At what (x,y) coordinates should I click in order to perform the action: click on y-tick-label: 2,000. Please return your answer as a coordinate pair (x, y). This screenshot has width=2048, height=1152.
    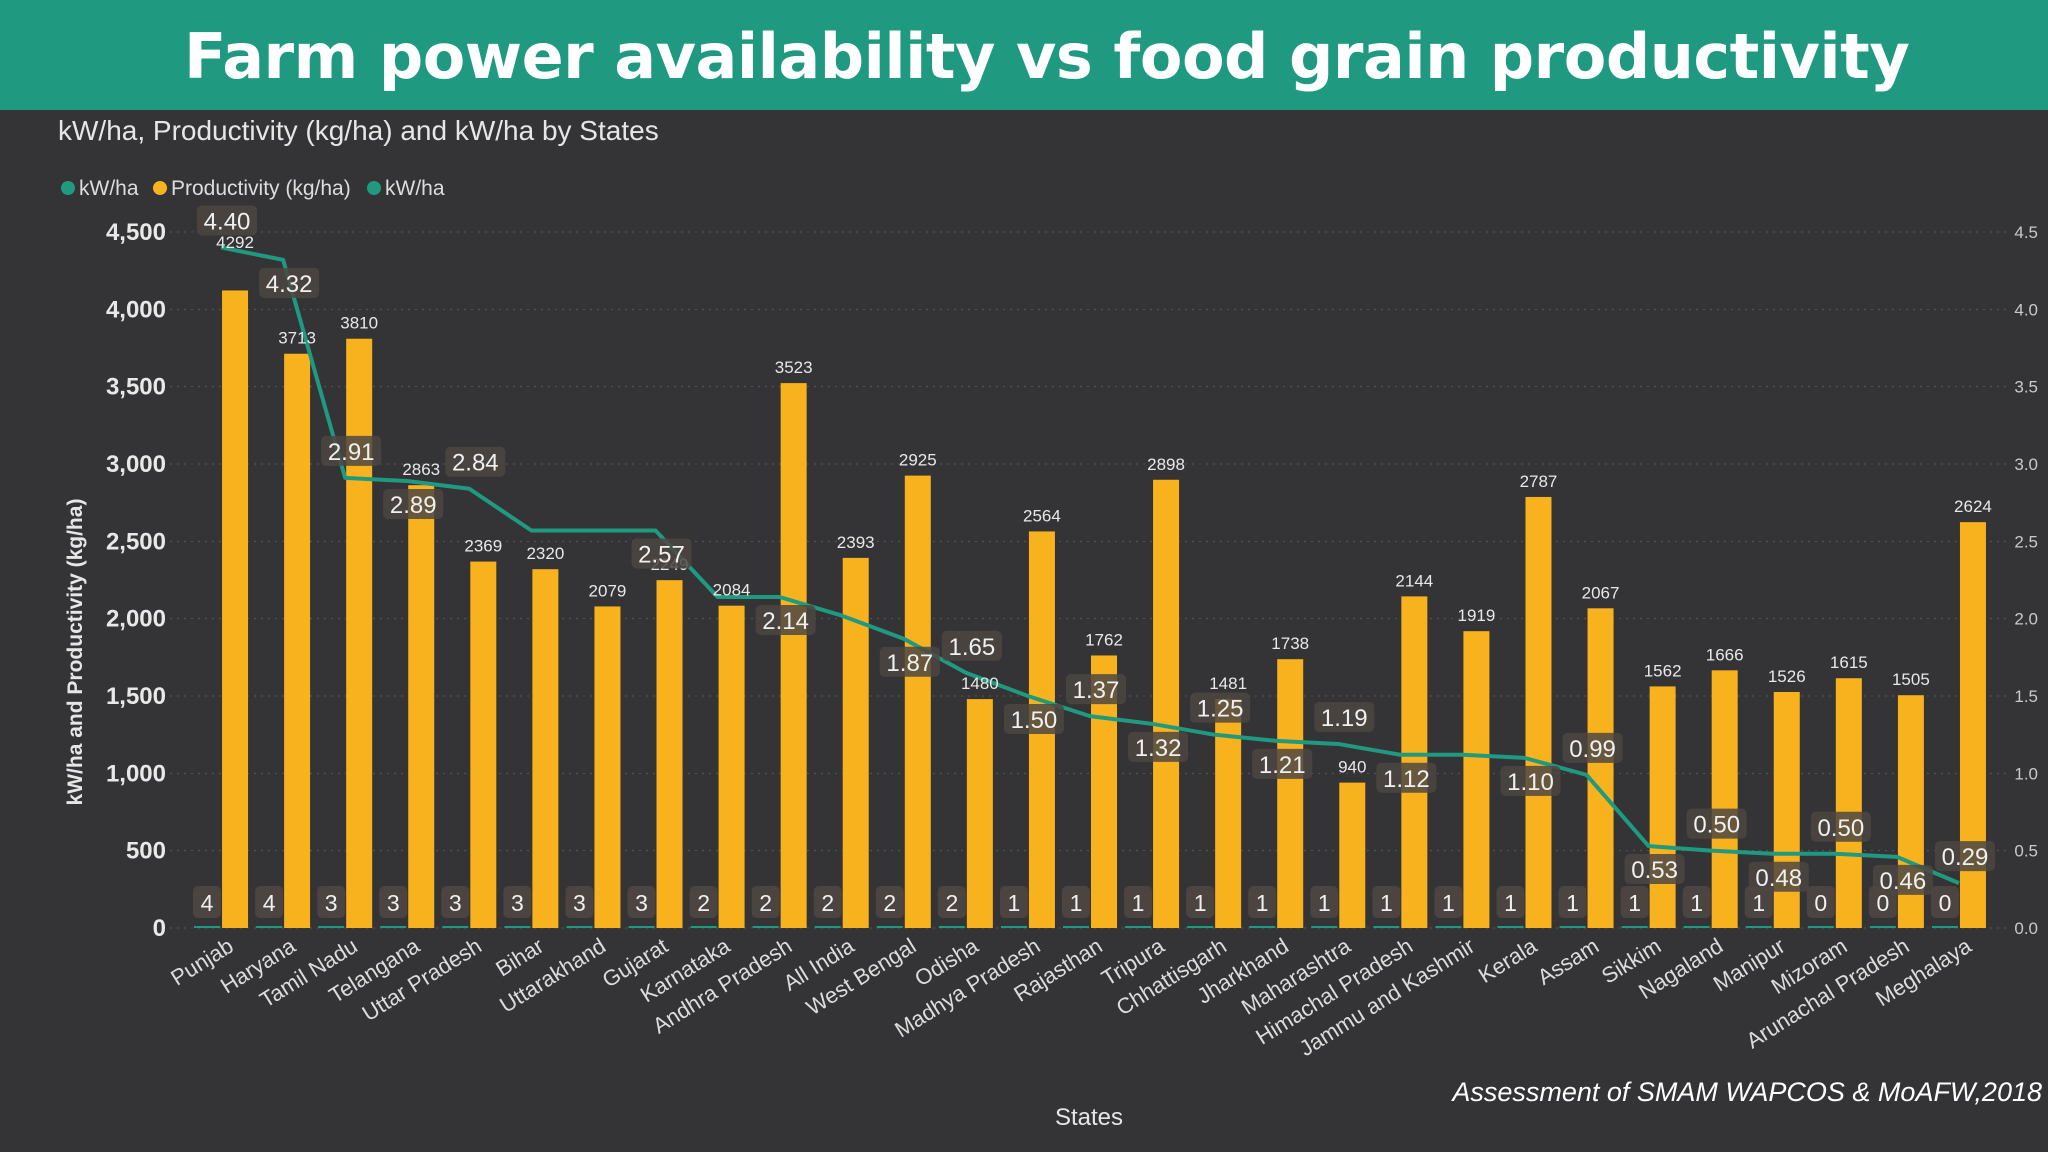
    Looking at the image, I should click on (136, 619).